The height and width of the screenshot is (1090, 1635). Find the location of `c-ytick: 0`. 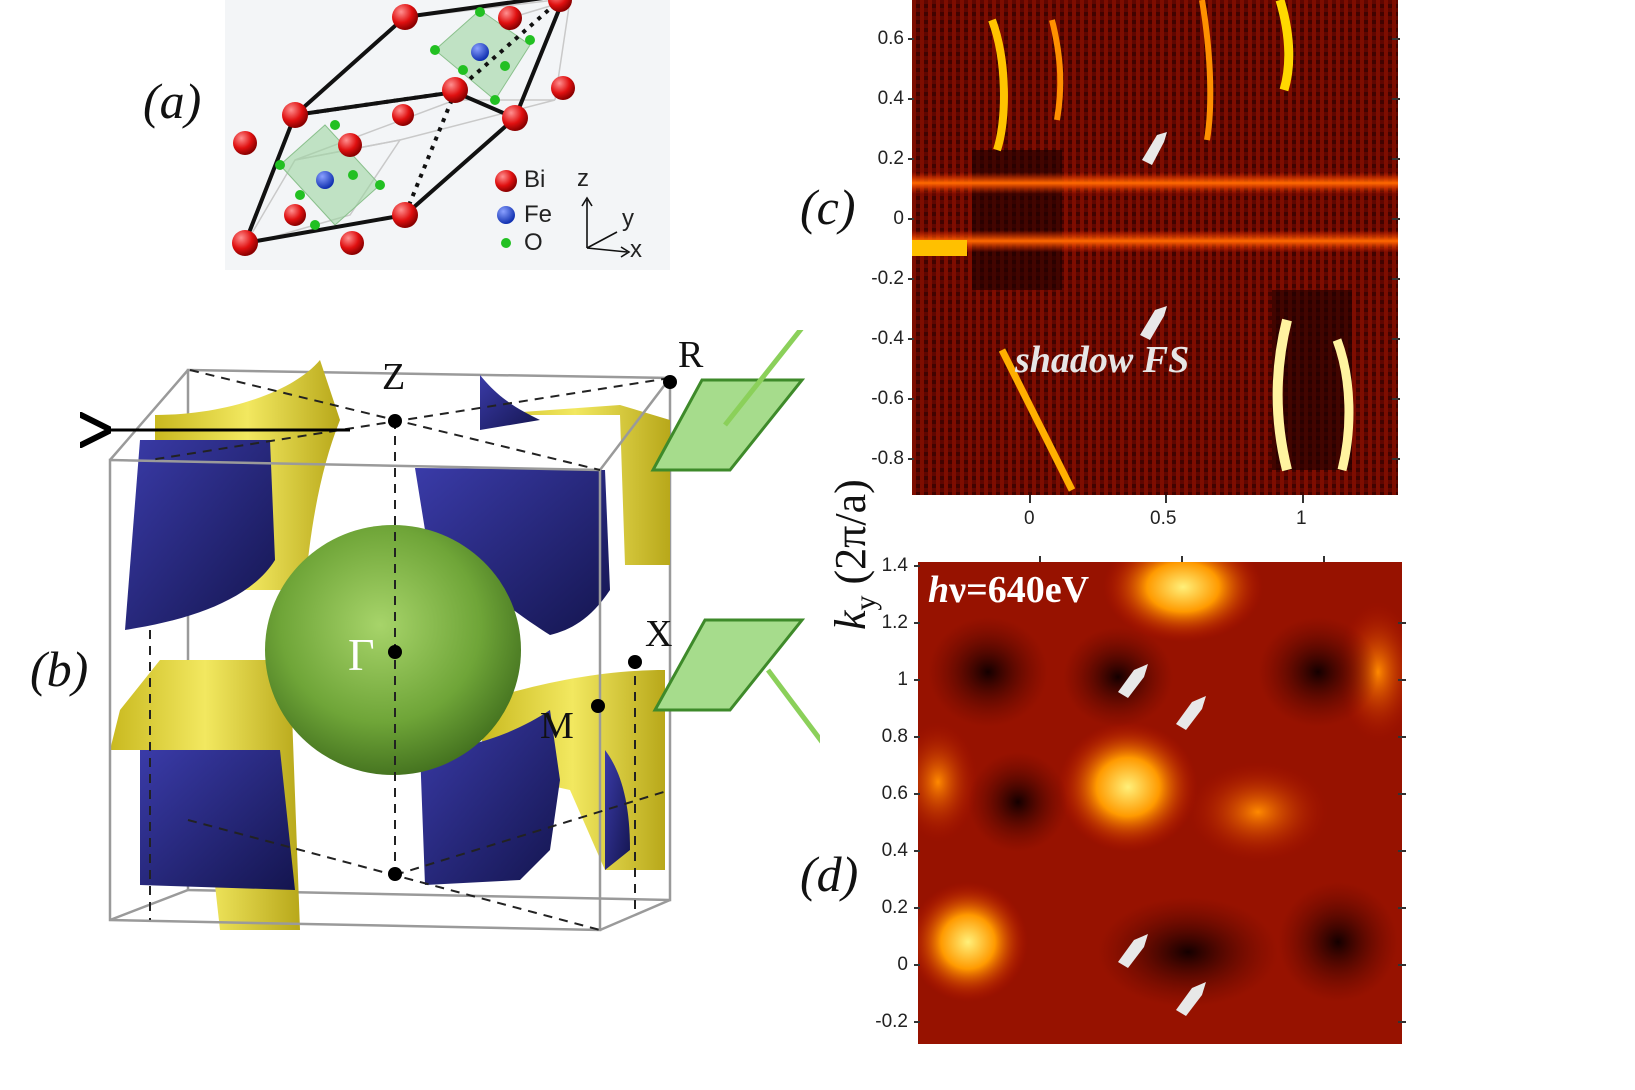

c-ytick: 0 is located at coordinates (898, 218).